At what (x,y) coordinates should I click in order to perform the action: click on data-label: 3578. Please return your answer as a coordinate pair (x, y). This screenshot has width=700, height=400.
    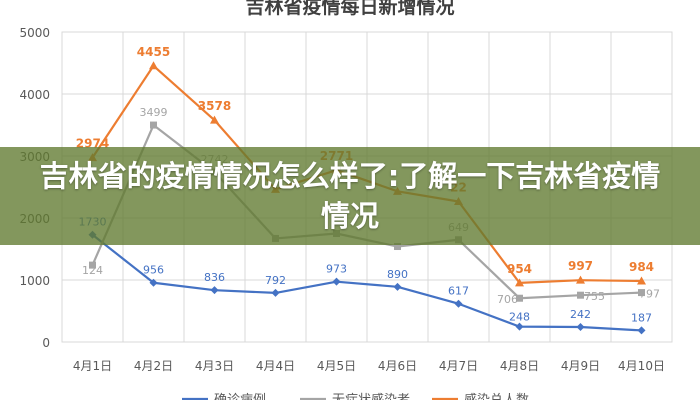
    Looking at the image, I should click on (214, 106).